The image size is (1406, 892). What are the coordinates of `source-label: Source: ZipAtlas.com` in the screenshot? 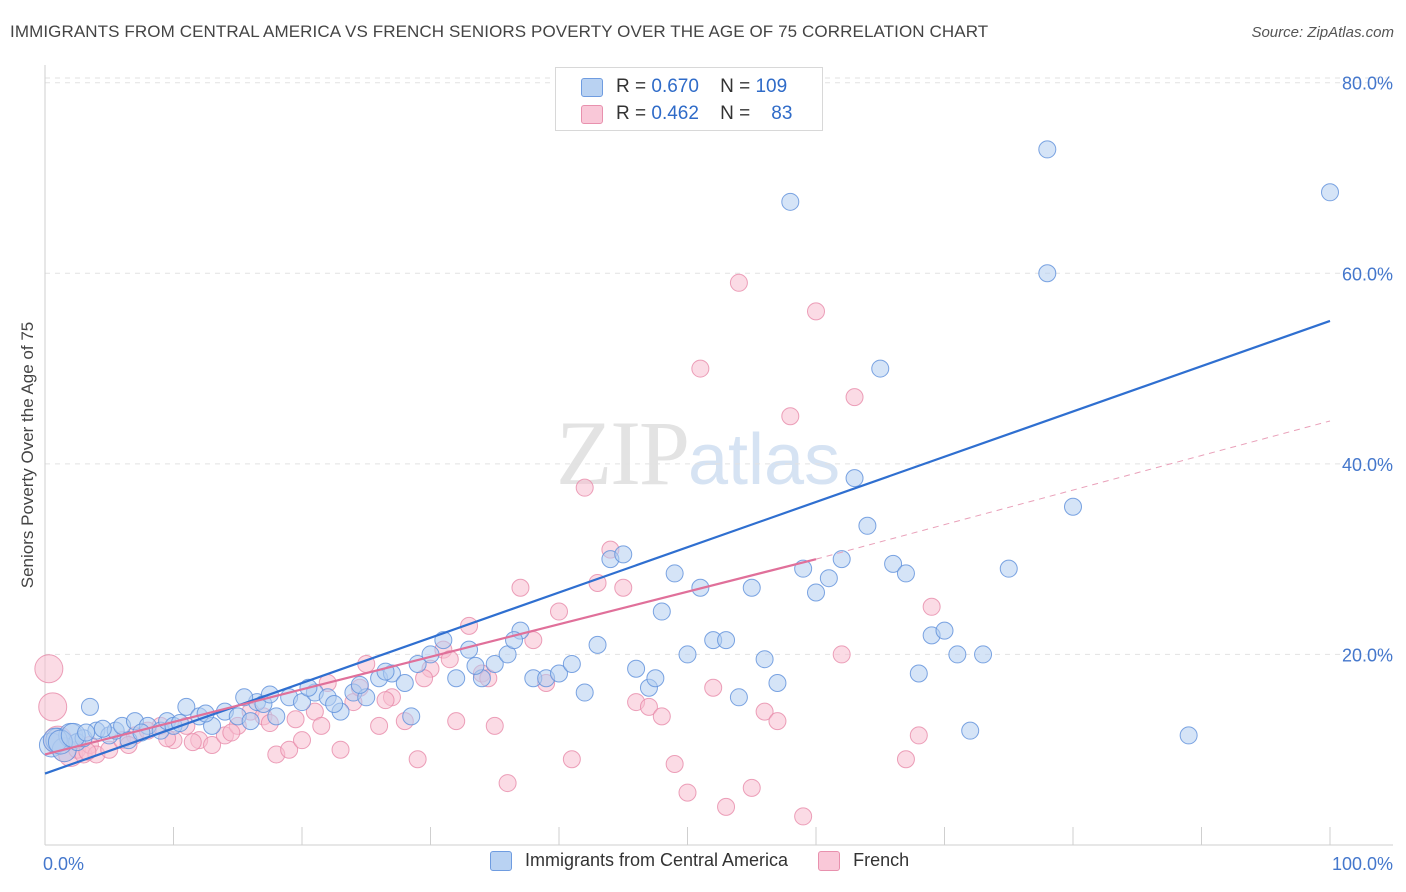 It's located at (1322, 32).